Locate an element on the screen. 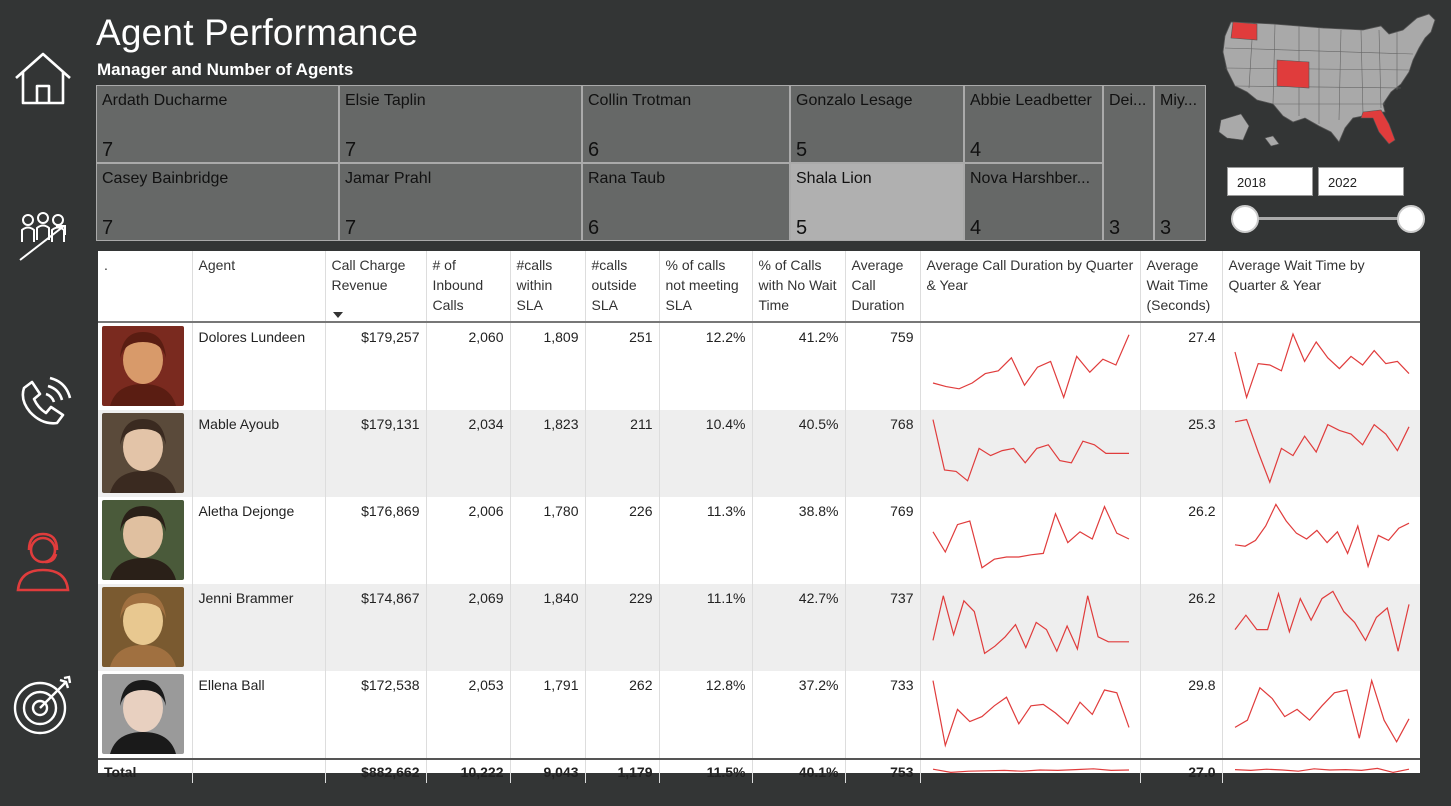 Image resolution: width=1451 pixels, height=806 pixels. table-cell: 12.8% is located at coordinates (706, 715).